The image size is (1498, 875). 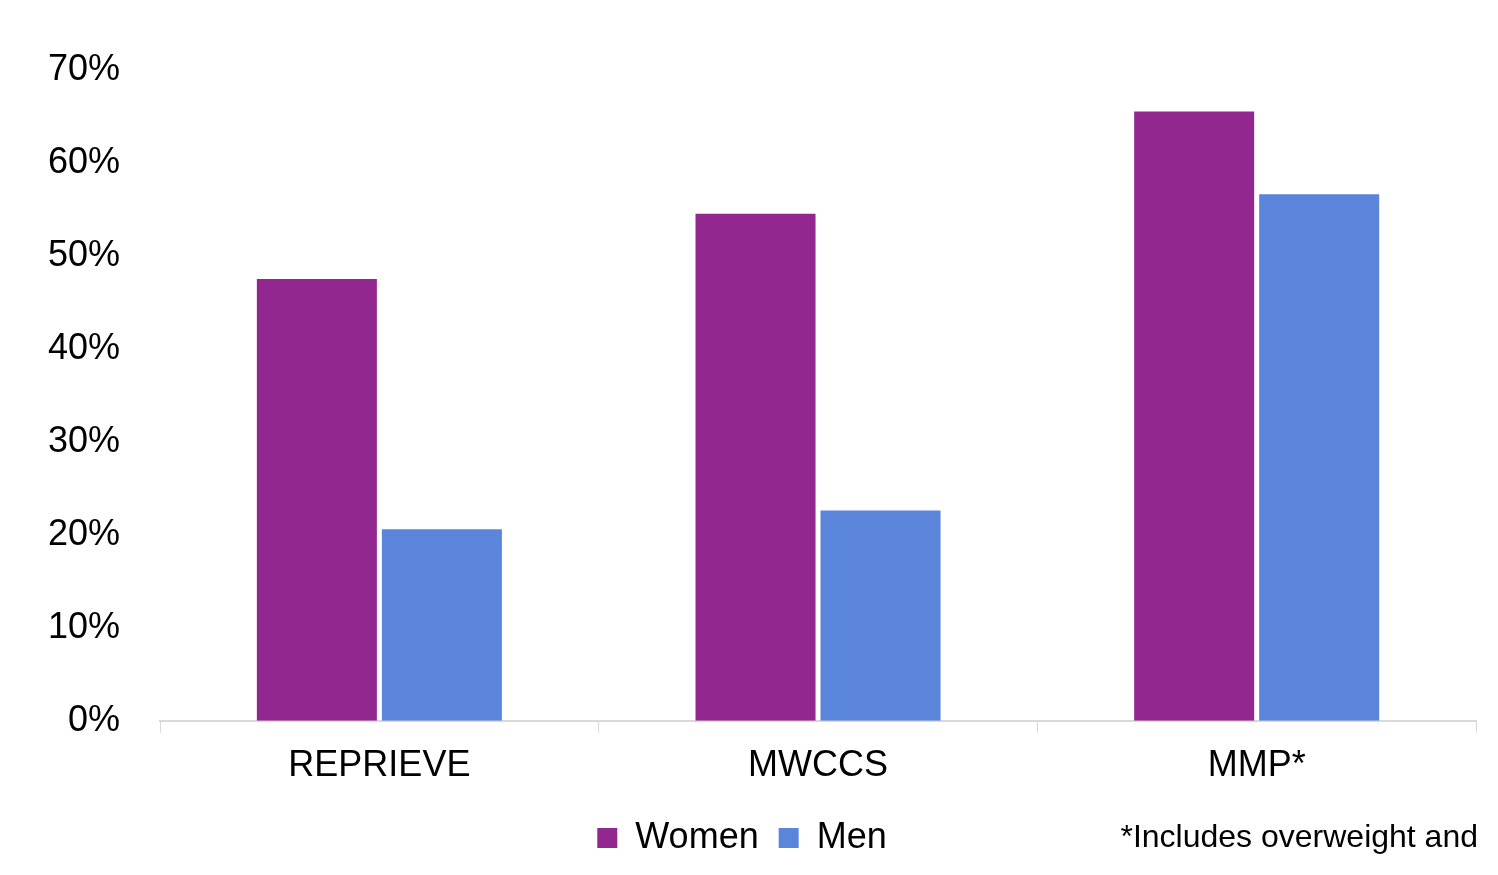 What do you see at coordinates (697, 835) in the screenshot?
I see `legend-label: Women` at bounding box center [697, 835].